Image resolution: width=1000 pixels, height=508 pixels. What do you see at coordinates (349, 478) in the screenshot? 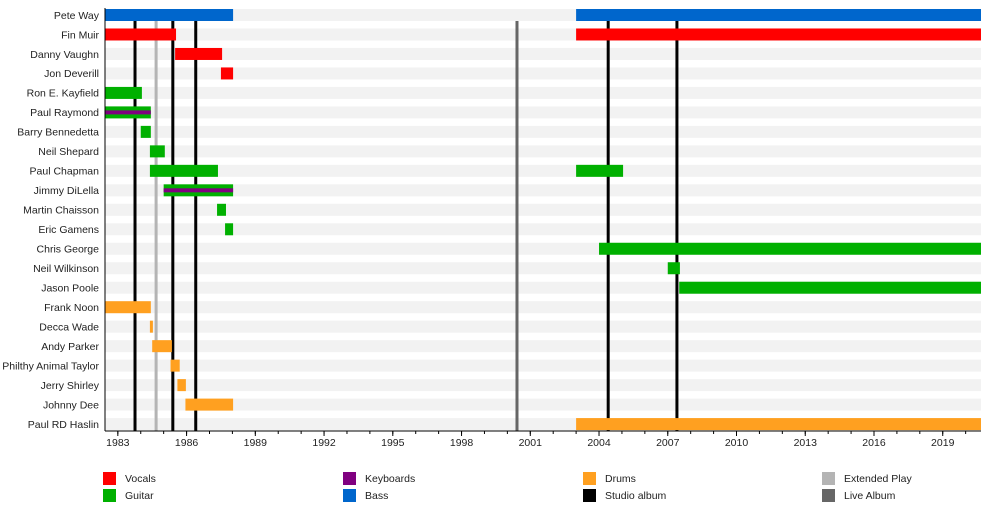
I see `legend-swatch-keyboards` at bounding box center [349, 478].